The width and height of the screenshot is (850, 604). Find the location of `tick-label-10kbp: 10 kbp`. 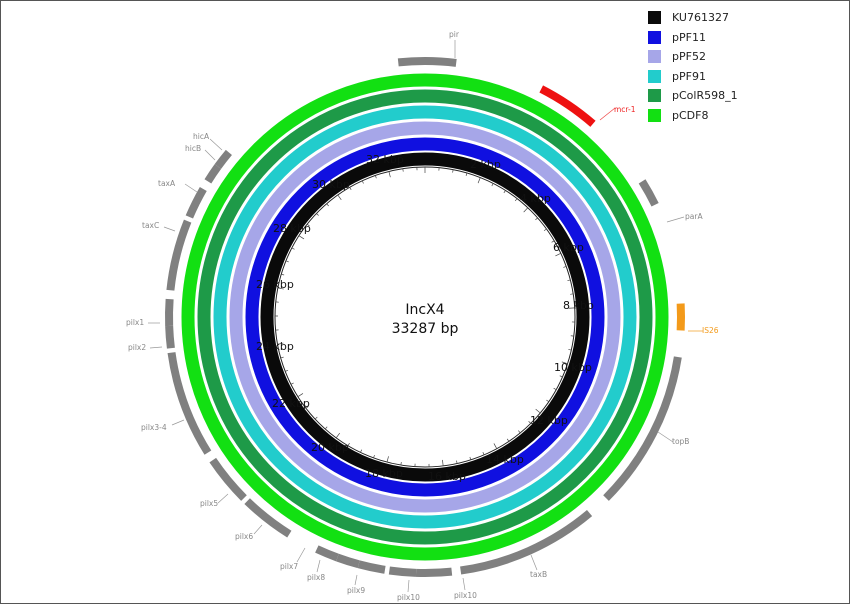

tick-label-10kbp: 10 kbp is located at coordinates (573, 367).